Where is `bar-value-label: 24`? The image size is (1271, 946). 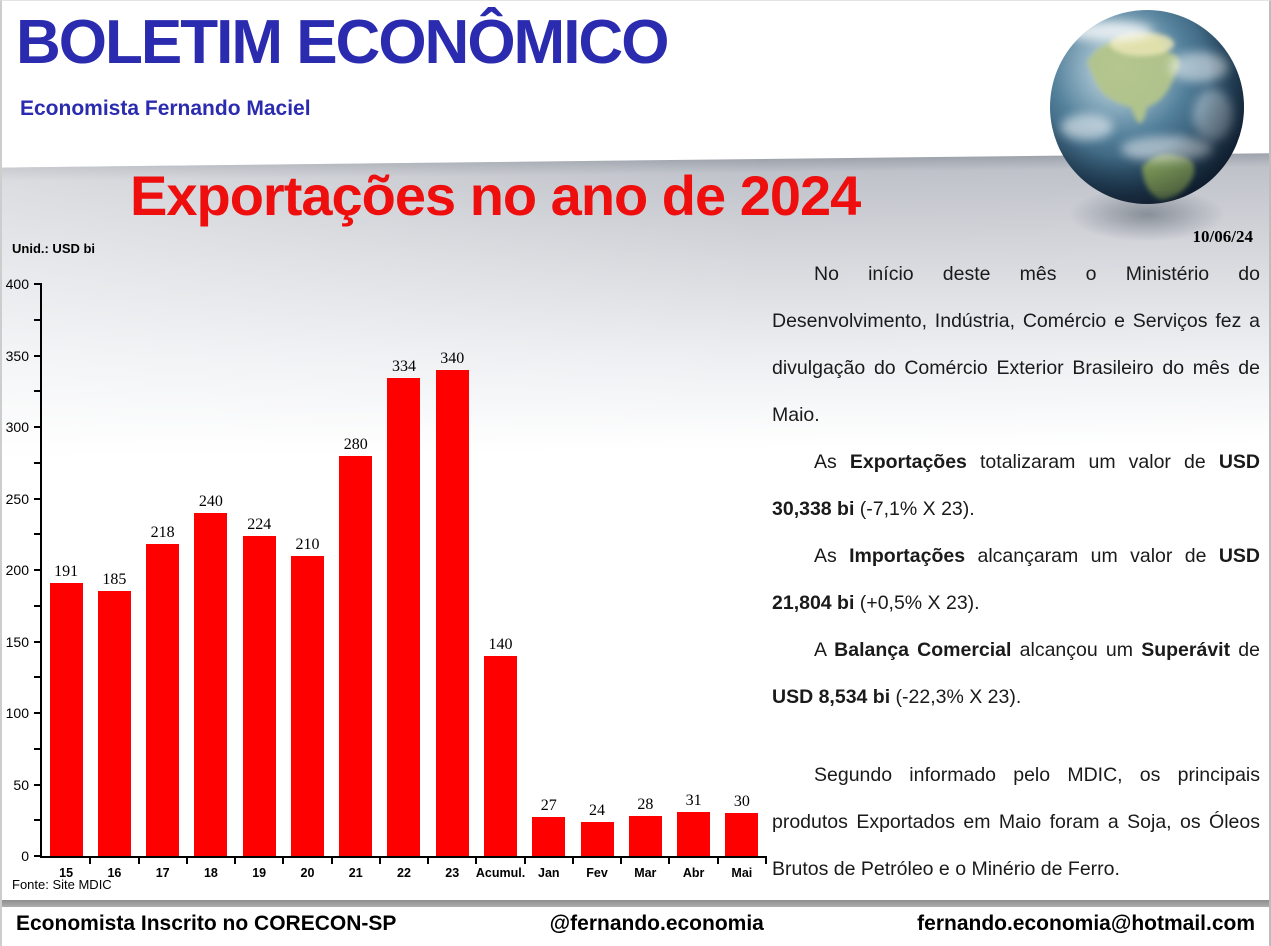 bar-value-label: 24 is located at coordinates (597, 810).